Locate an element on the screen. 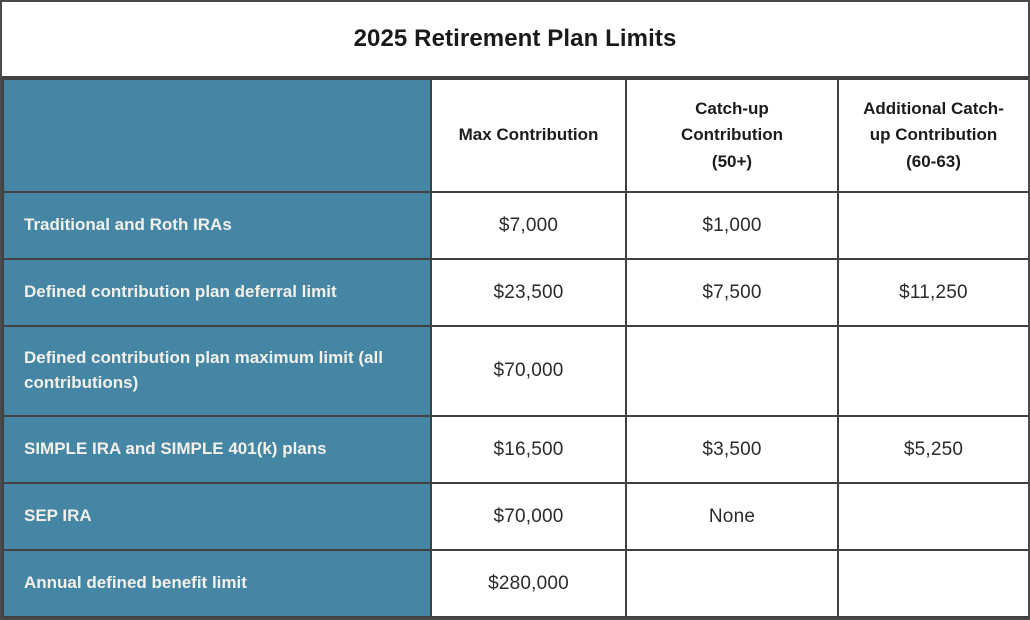 The height and width of the screenshot is (620, 1030). cell-additional-catch-up: $11,250 is located at coordinates (932, 292).